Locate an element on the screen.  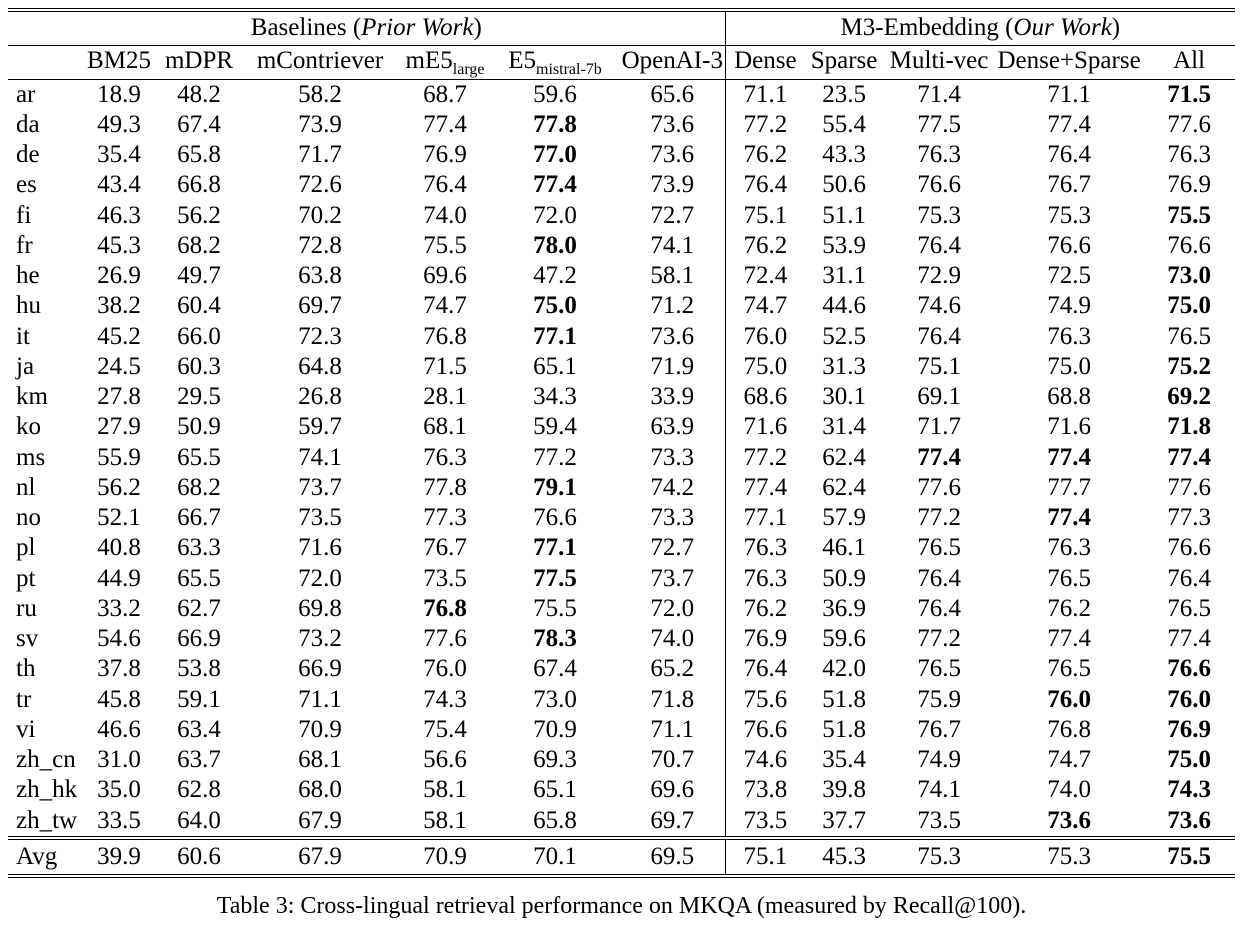
value-cell: 58.2 is located at coordinates (320, 94).